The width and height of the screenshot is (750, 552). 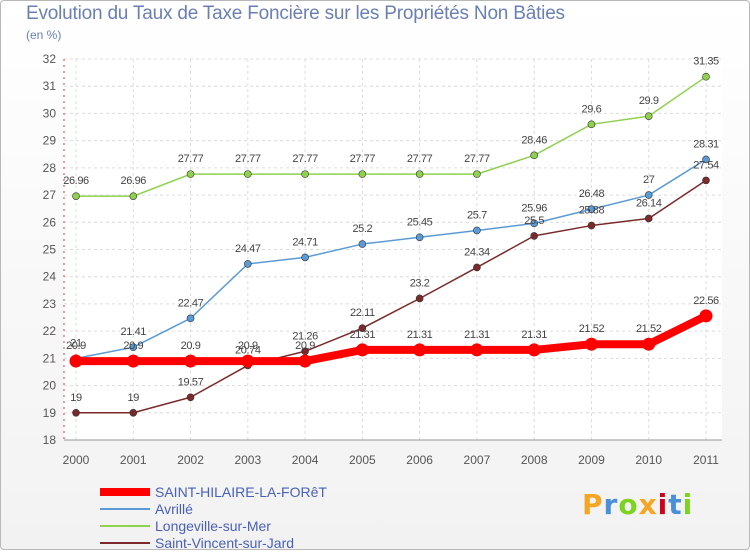 What do you see at coordinates (50, 331) in the screenshot?
I see `y-tick-label: 22` at bounding box center [50, 331].